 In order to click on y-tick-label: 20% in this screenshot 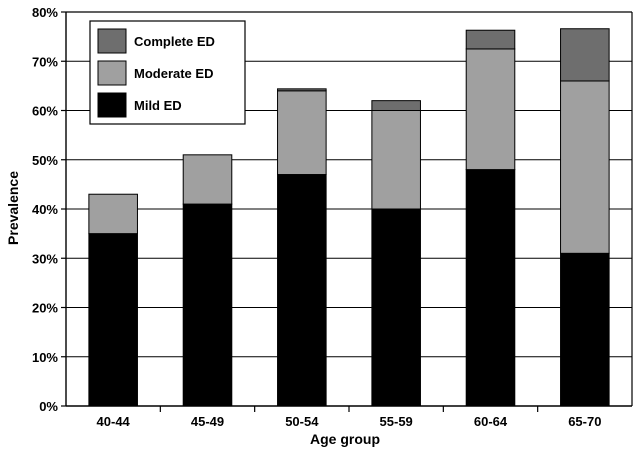, I will do `click(45, 308)`.